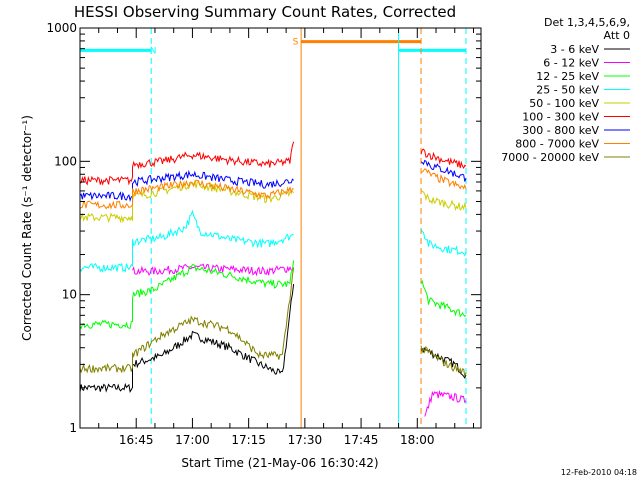  Describe the element at coordinates (73, 428) in the screenshot. I see `y-tick-label-0: 1` at that location.